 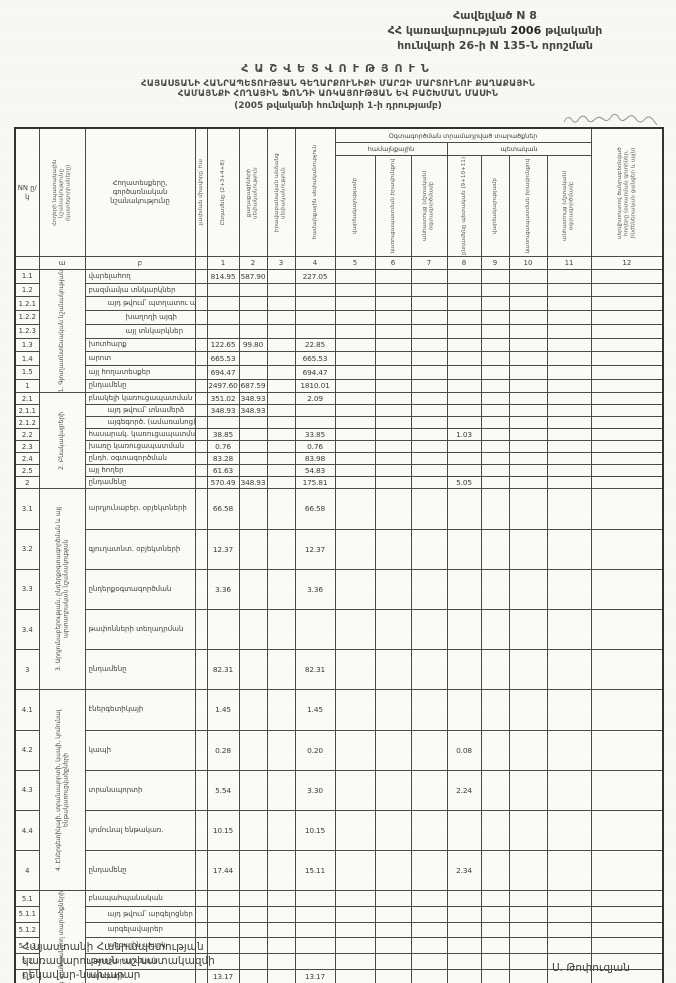 What do you see at coordinates (62, 936) in the screenshot?
I see `section-label-cell: 5. Հատուկ պահպանվող տարածքների` at bounding box center [62, 936].